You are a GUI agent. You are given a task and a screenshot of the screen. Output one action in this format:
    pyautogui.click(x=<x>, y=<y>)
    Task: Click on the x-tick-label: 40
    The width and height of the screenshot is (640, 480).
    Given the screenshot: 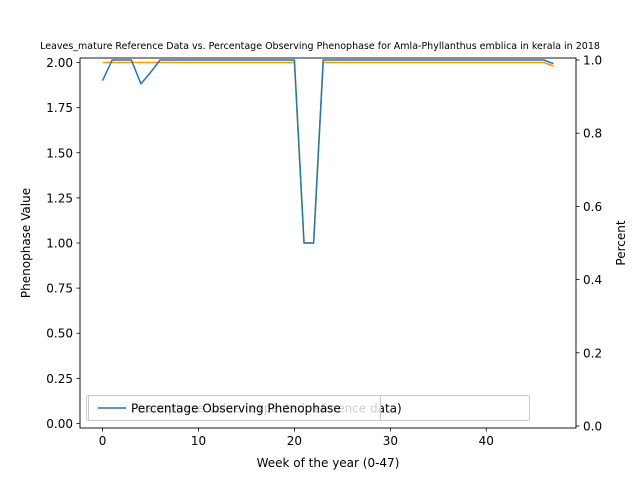 What is the action you would take?
    pyautogui.click(x=486, y=441)
    